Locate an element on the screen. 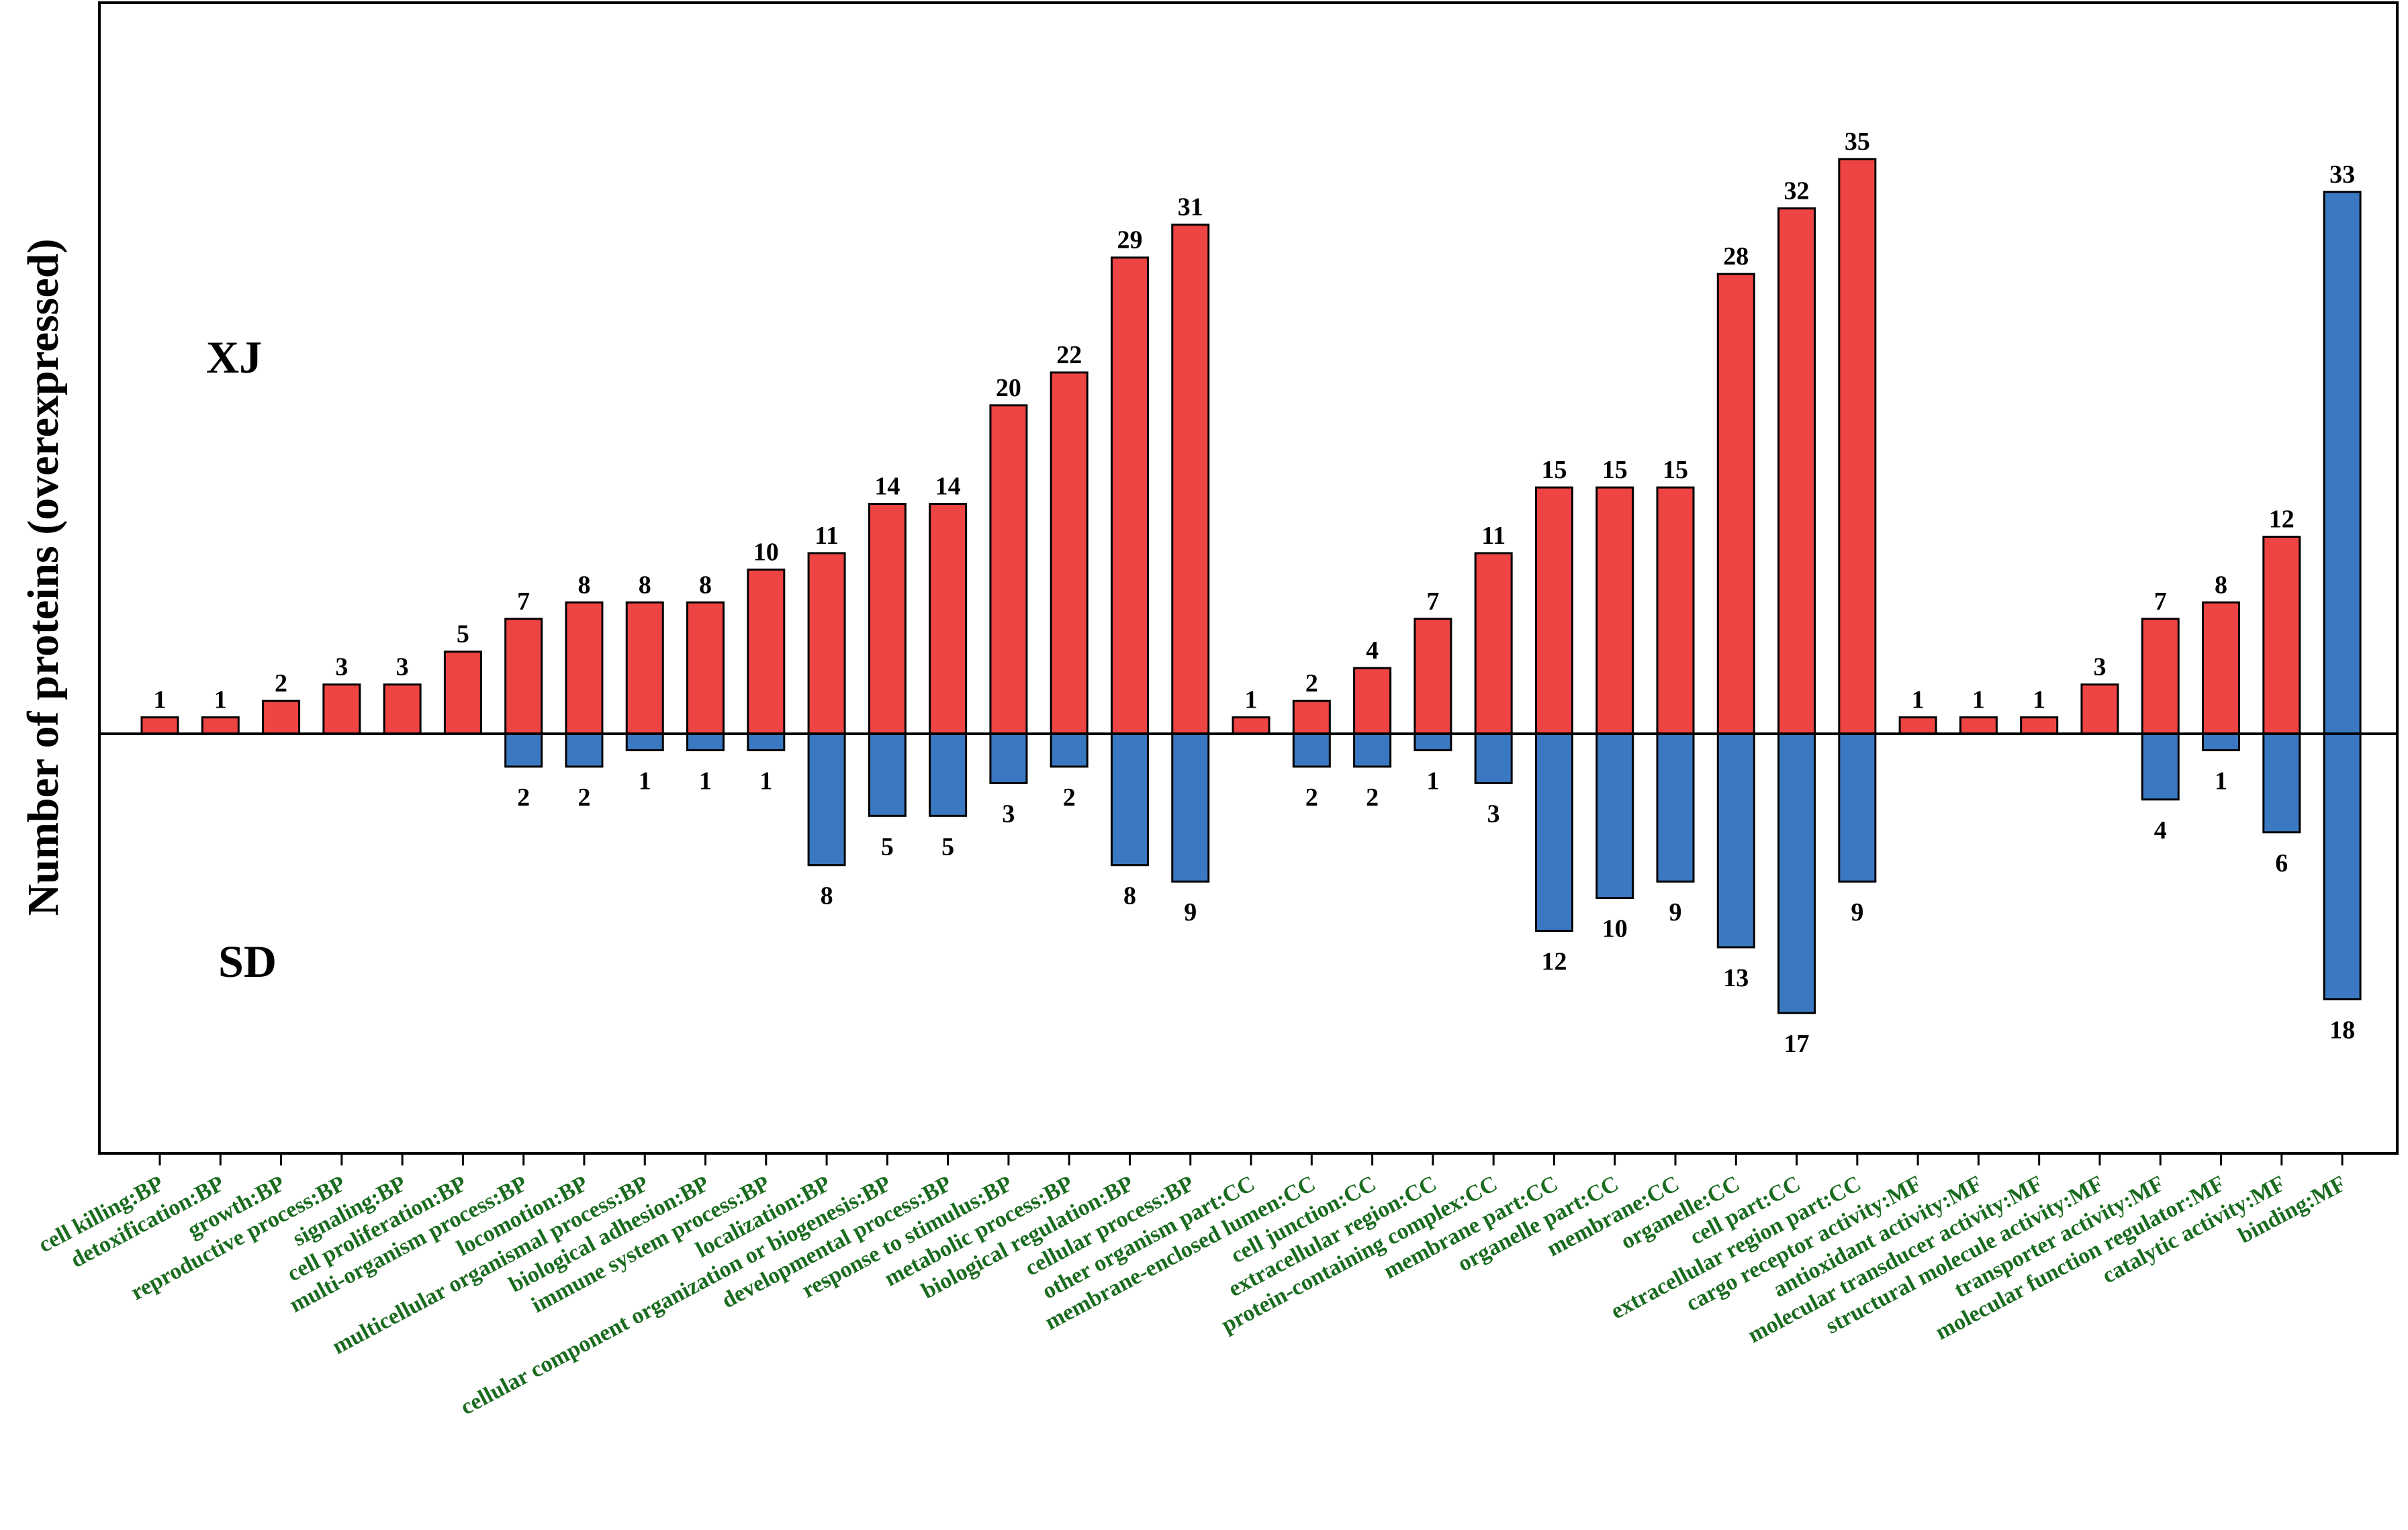  bar-xj-value-label: 5 is located at coordinates (463, 634).